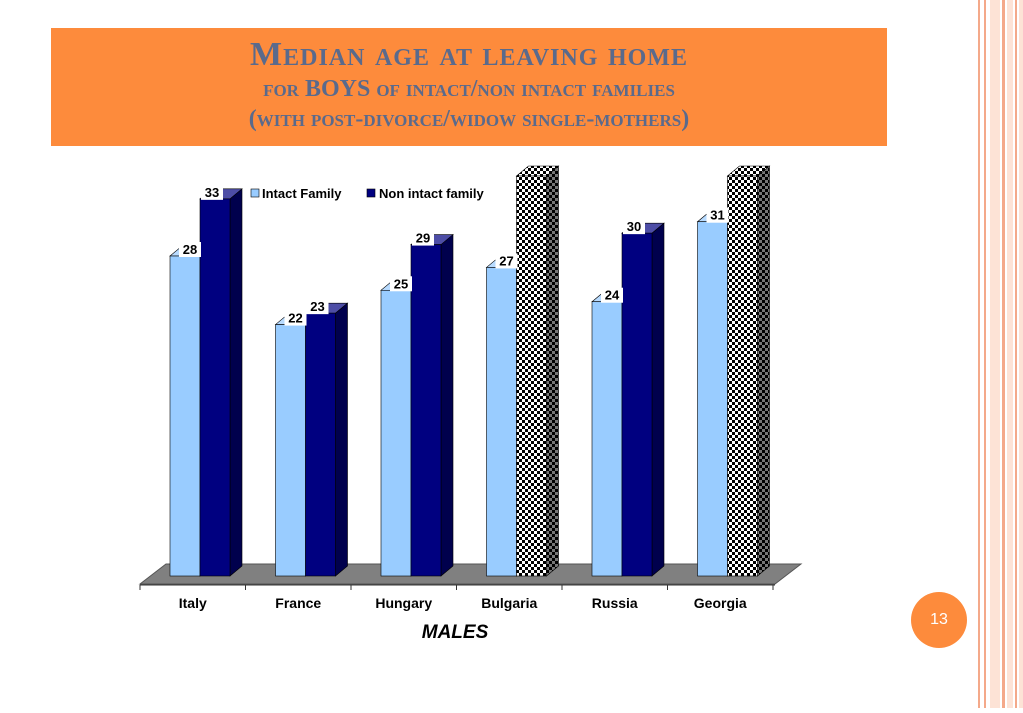 The height and width of the screenshot is (713, 1023). I want to click on slide-subtitle-2: (with post-divorce/widow single-mothers), so click(469, 119).